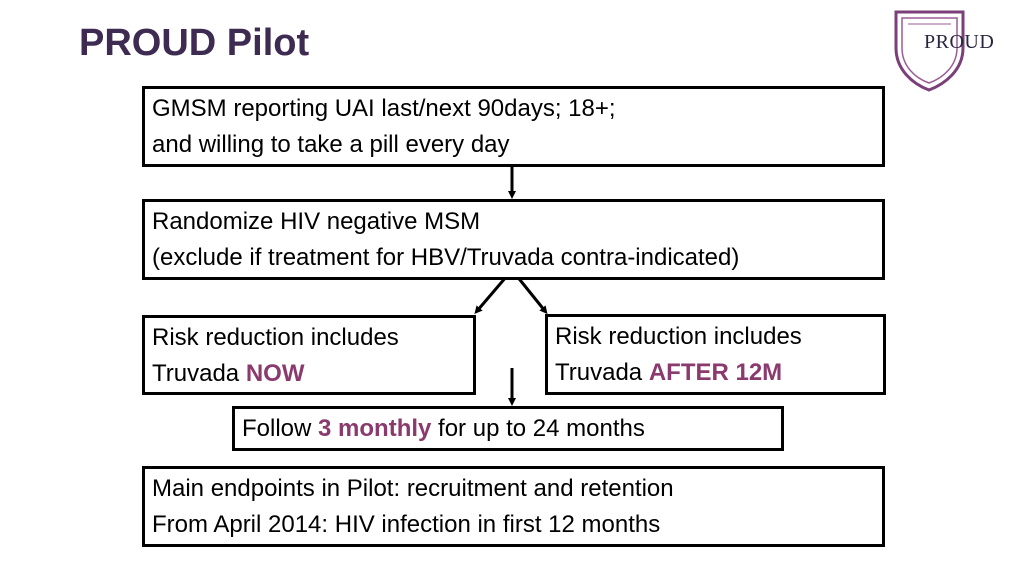 The height and width of the screenshot is (576, 1024). I want to click on deferred-arm-line-2: Truvada AFTER 12M, so click(719, 373).